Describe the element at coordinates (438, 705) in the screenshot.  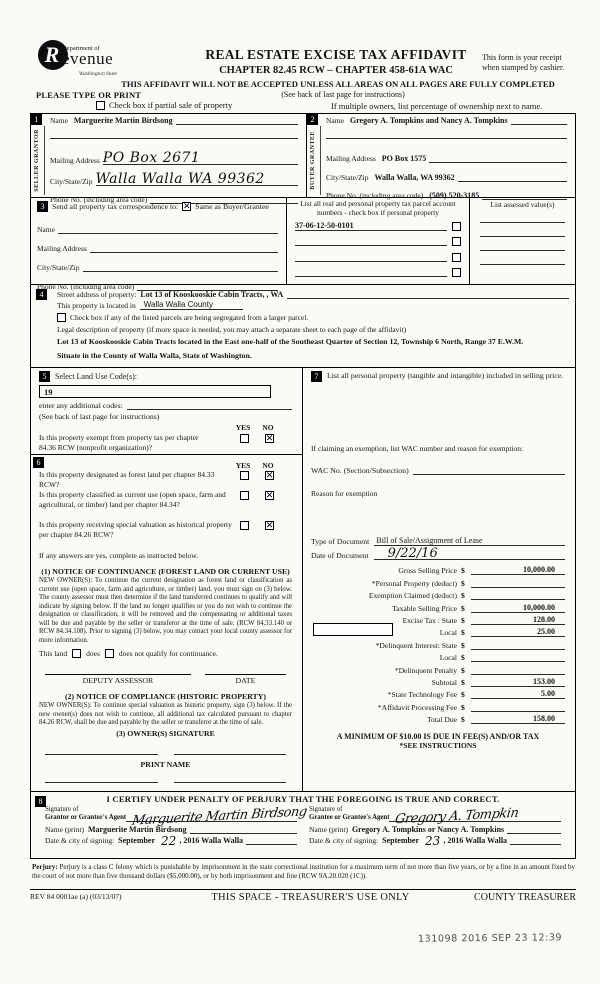
I see `fee-row-processing-fee: *Affidavit Processing Fee $` at that location.